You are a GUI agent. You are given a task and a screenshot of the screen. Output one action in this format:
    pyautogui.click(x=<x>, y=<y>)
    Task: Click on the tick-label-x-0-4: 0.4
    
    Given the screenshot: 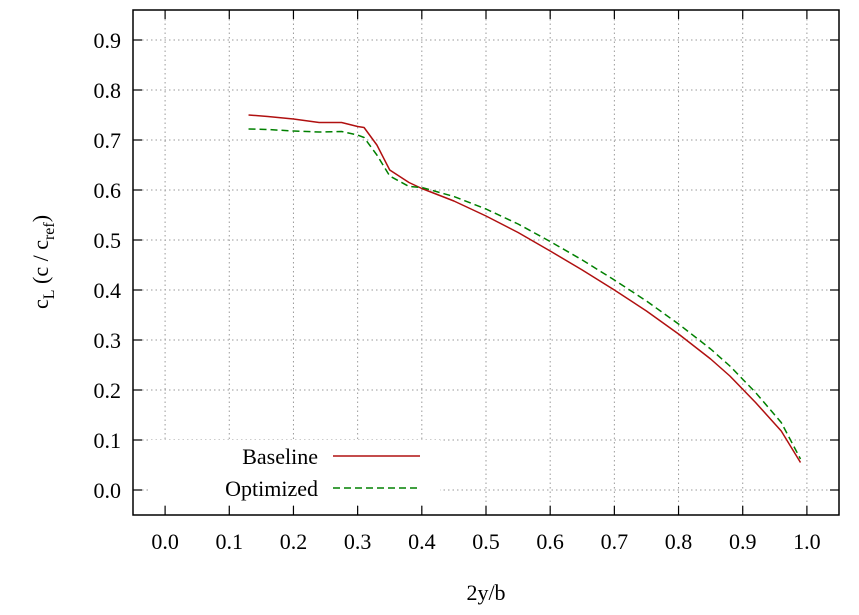 What is the action you would take?
    pyautogui.click(x=422, y=541)
    